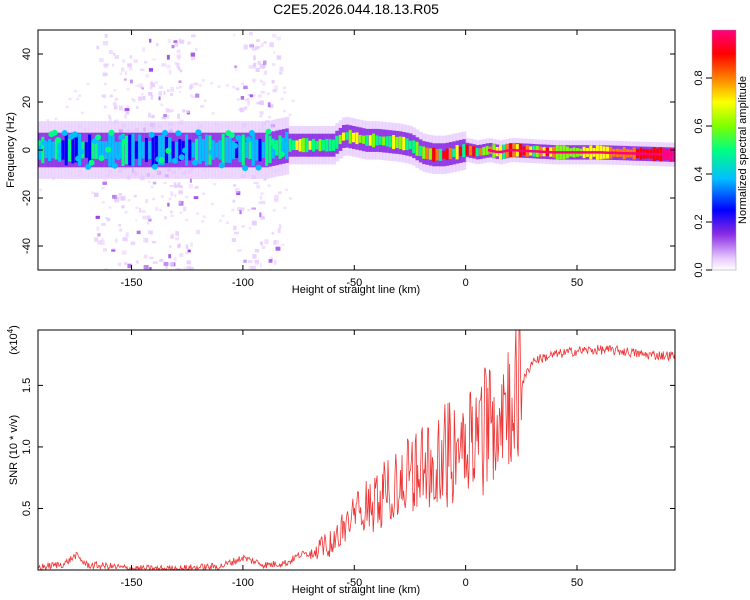 The height and width of the screenshot is (600, 750). What do you see at coordinates (356, 290) in the screenshot?
I see `spectrogram-x-label: Height of straight line (km)` at bounding box center [356, 290].